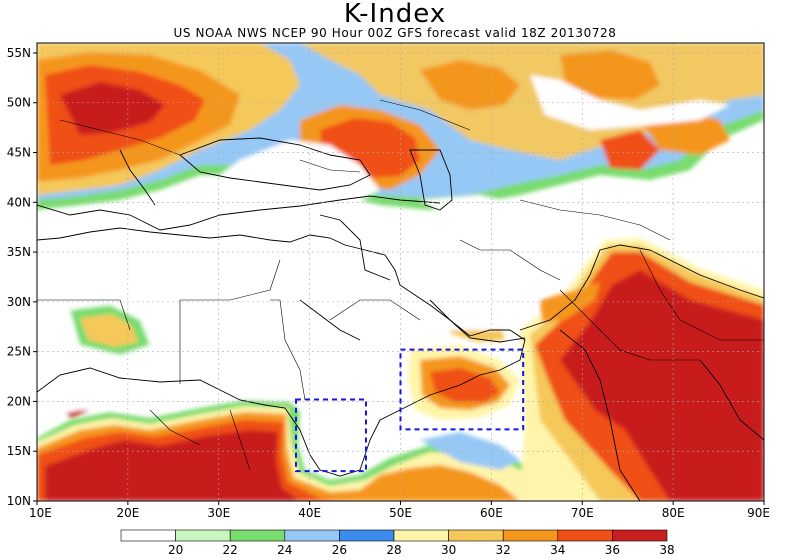  I want to click on map-title: K-Index, so click(395, 14).